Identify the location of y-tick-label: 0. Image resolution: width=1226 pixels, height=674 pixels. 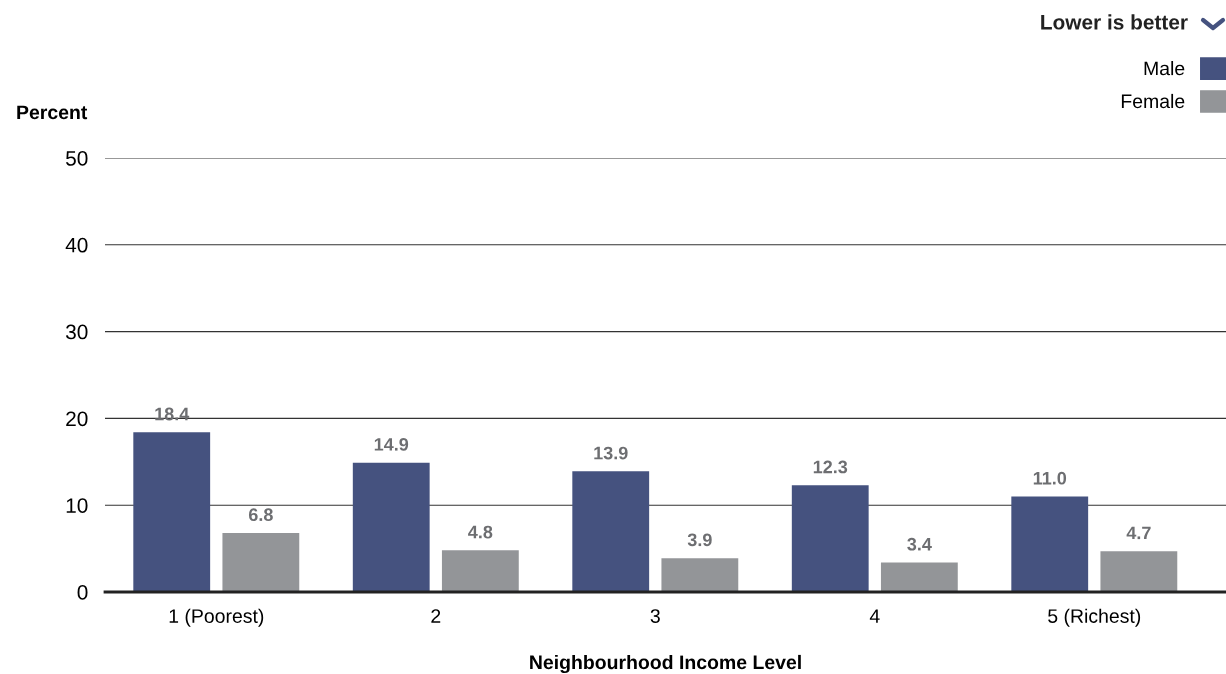
(82, 592).